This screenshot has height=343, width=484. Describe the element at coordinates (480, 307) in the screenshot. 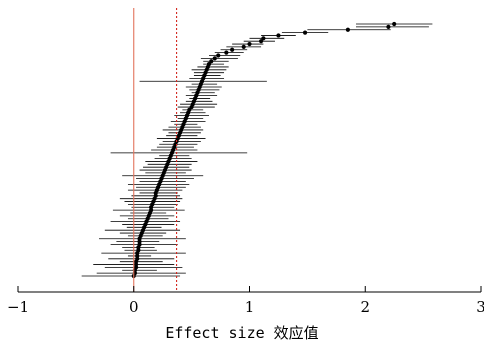

I see `x-tick-label: 3` at that location.